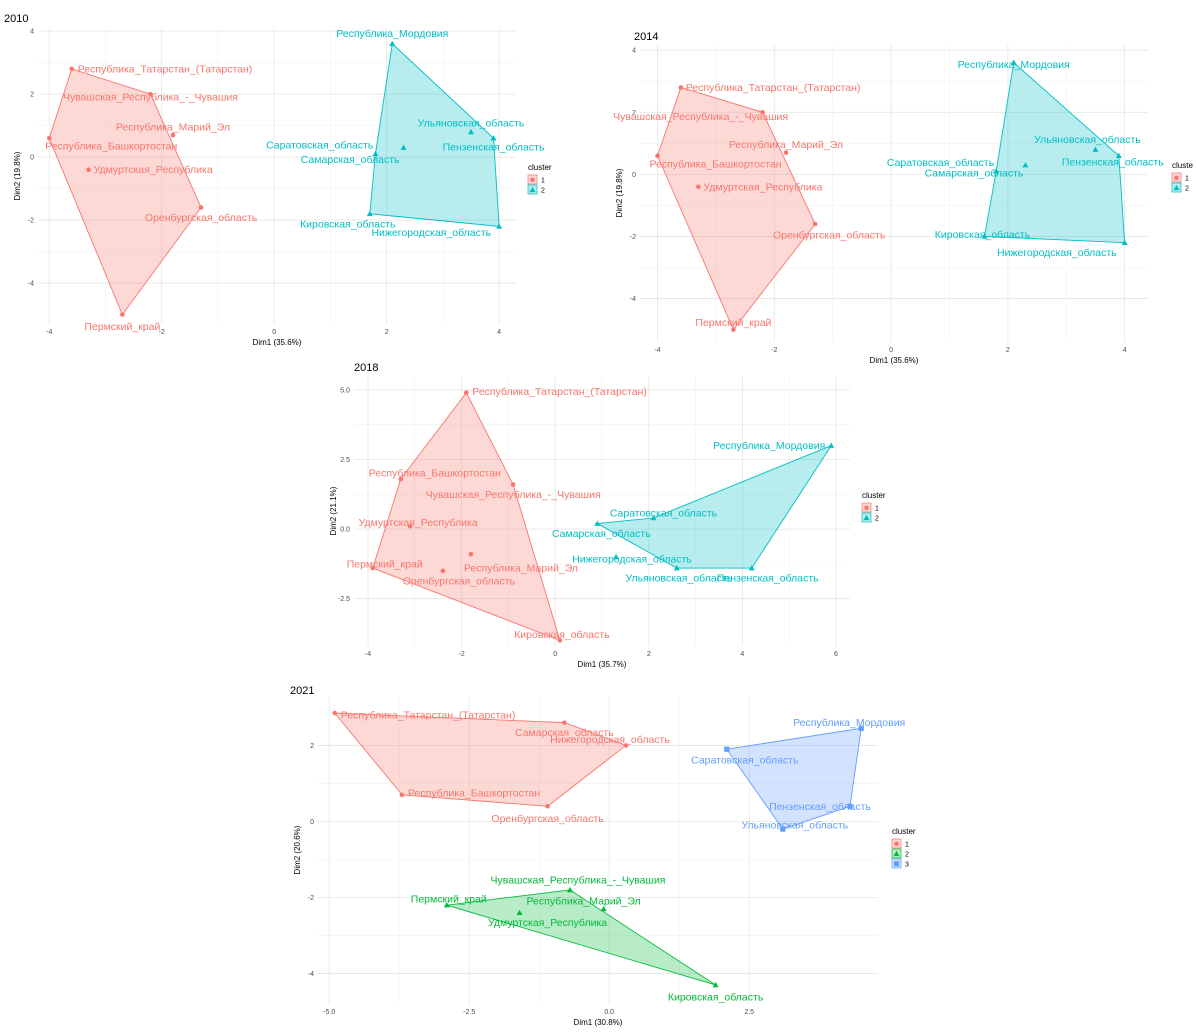 This screenshot has width=1197, height=1035. Describe the element at coordinates (894, 360) in the screenshot. I see `x-axis-label: Dim1 (35.6%)` at that location.